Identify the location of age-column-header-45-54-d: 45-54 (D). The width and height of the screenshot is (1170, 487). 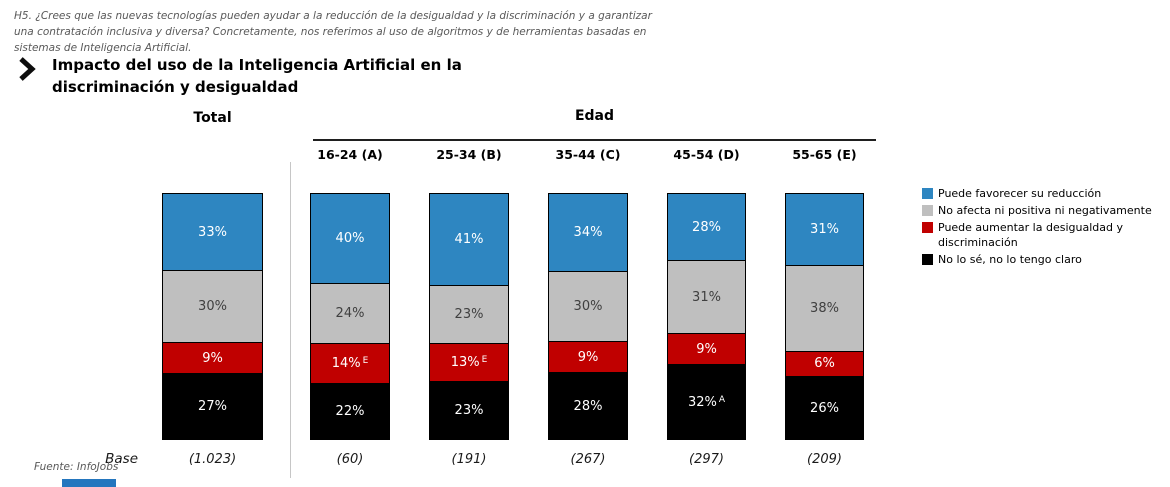
(706, 154).